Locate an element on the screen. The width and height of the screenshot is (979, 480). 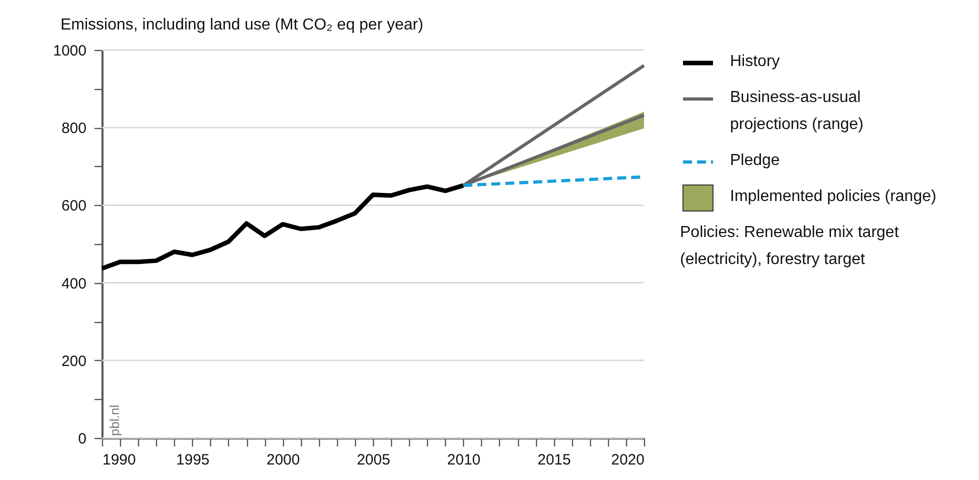
legend-label: Implemented policies (range) is located at coordinates (833, 196).